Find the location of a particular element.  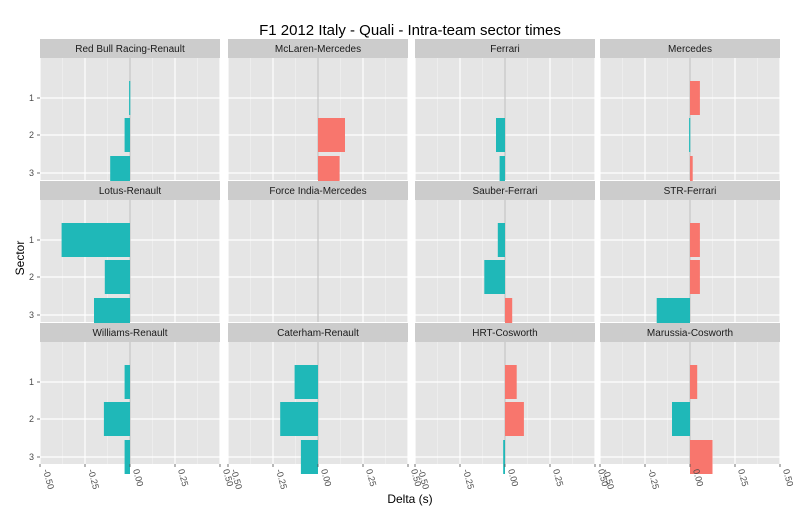

facet-strip-label: Marussia-Cosworth is located at coordinates (690, 333).